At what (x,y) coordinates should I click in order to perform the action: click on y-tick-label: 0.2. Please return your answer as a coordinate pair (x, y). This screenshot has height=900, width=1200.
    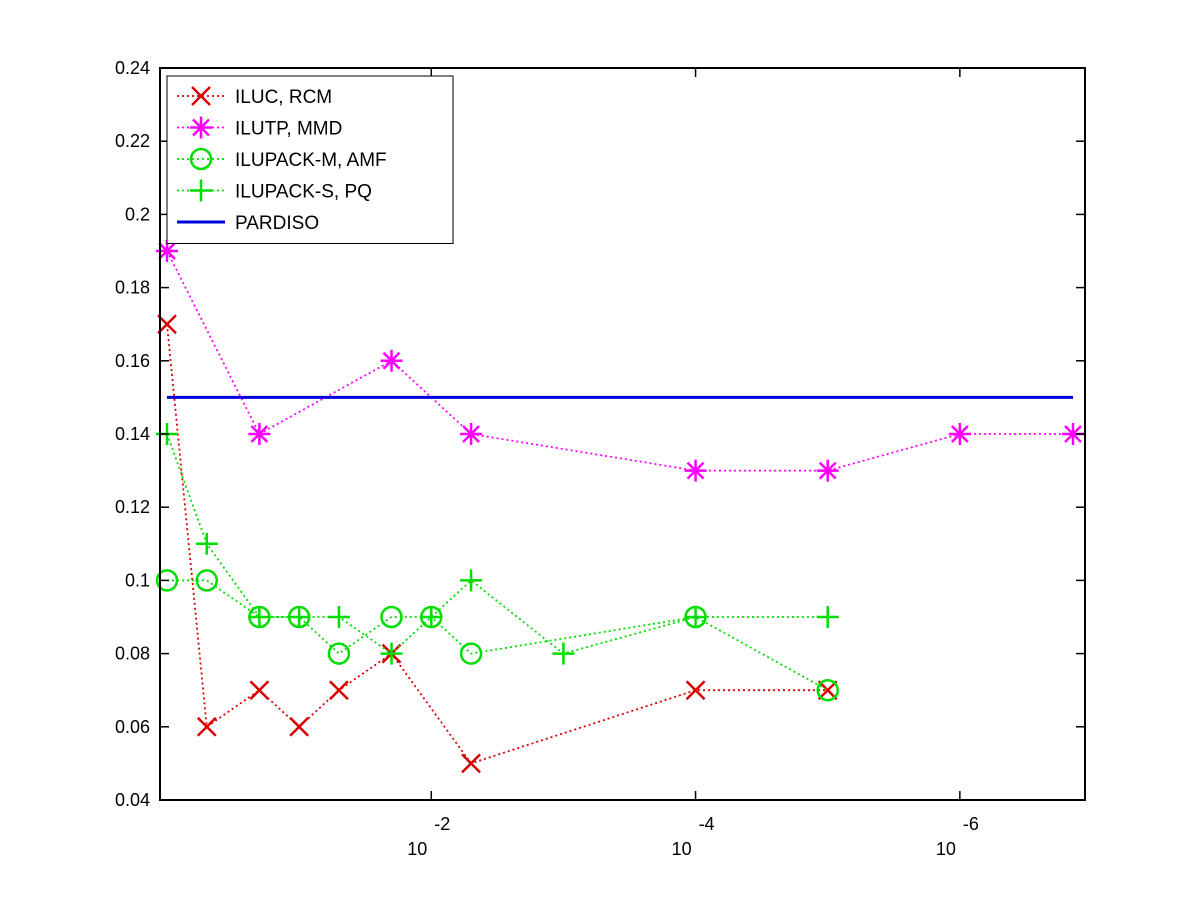
    Looking at the image, I should click on (137, 214).